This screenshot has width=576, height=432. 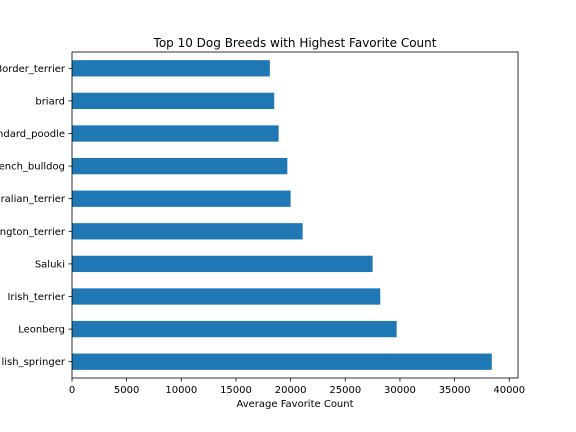 What do you see at coordinates (187, 231) in the screenshot?
I see `bar-bedlington-terrier` at bounding box center [187, 231].